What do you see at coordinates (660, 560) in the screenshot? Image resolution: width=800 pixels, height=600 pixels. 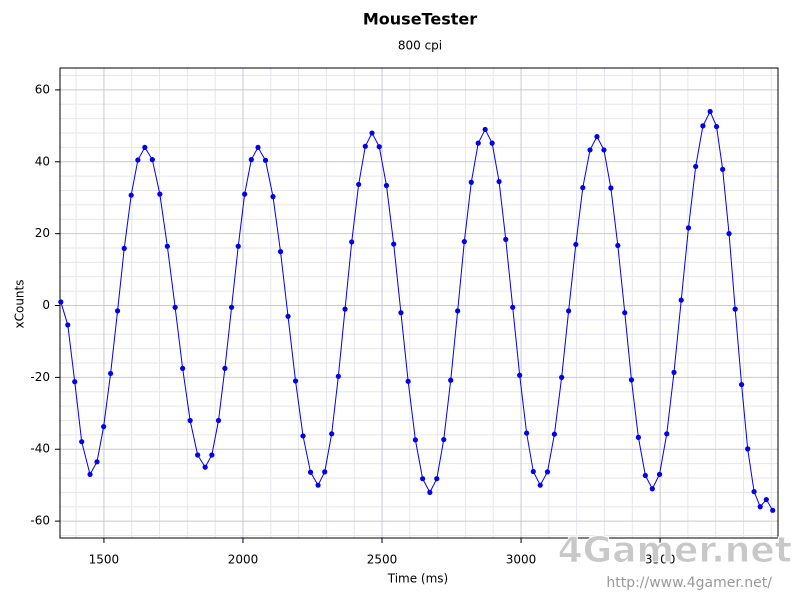 I see `x-tick-label: 3500` at bounding box center [660, 560].